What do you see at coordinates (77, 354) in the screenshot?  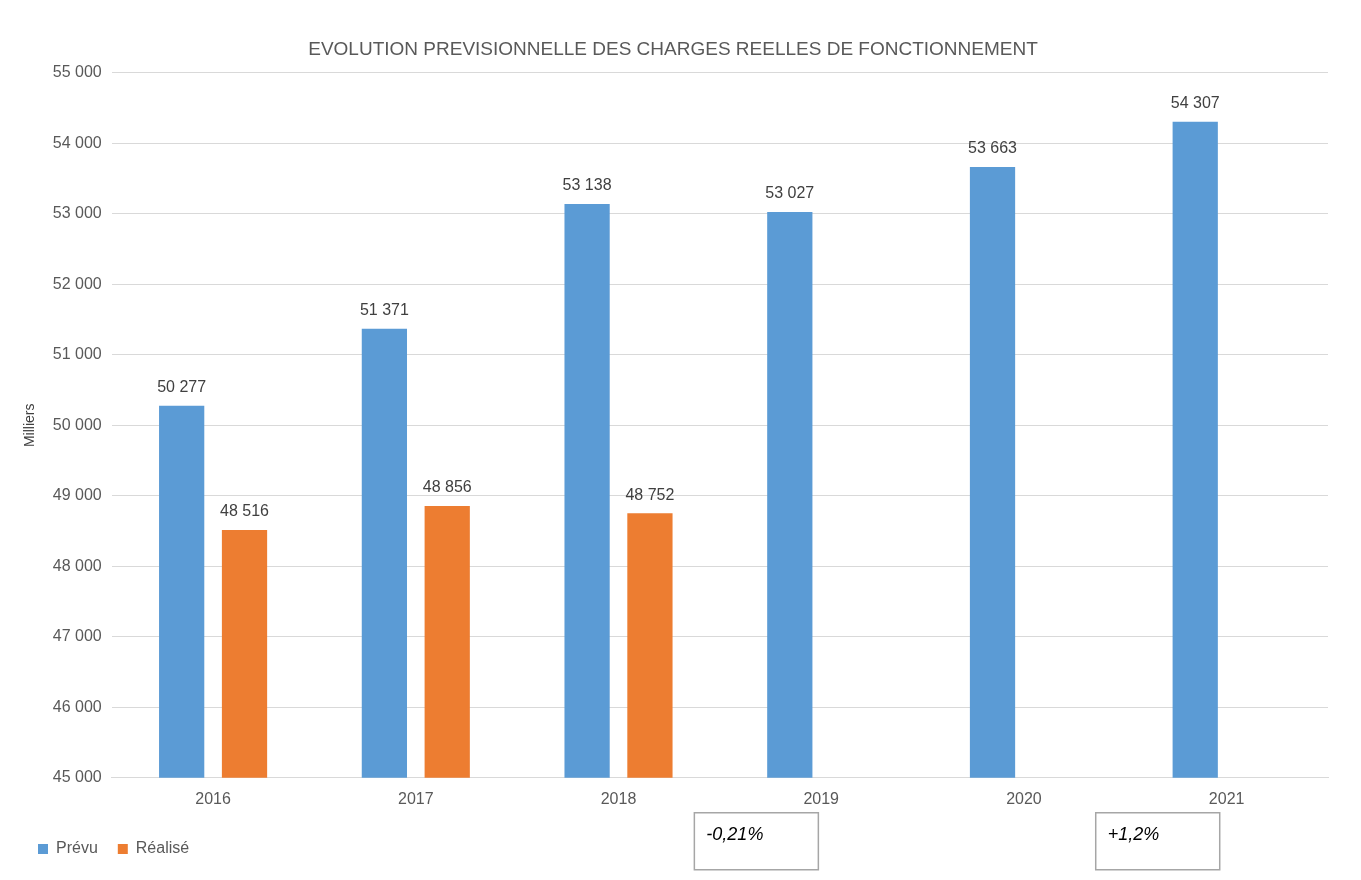 I see `y-tick-label: 51 000` at bounding box center [77, 354].